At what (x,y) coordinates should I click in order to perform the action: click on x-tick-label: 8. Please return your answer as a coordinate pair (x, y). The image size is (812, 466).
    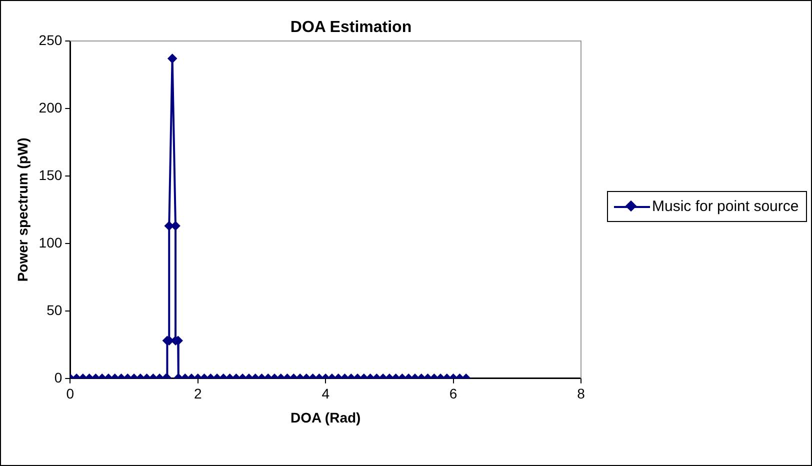
    Looking at the image, I should click on (581, 394).